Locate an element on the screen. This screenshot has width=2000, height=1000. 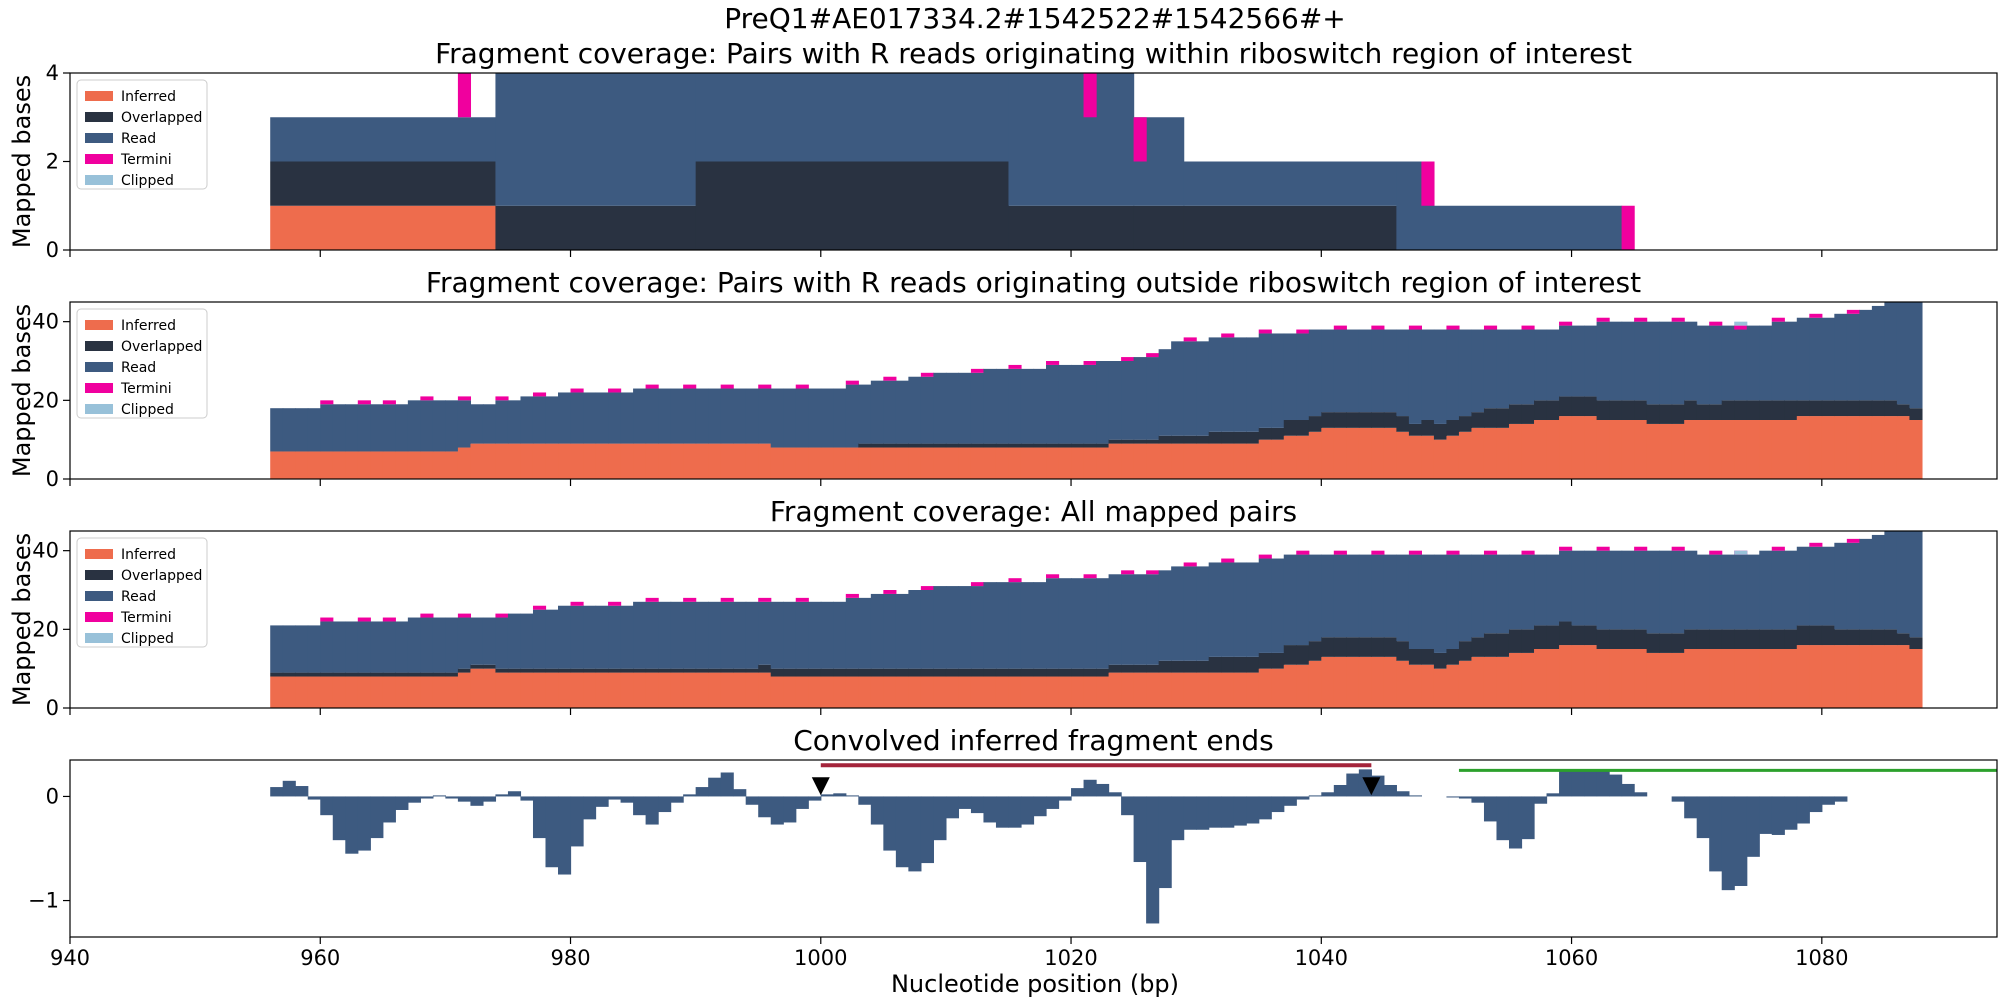
legend-swatch is located at coordinates (99, 138).